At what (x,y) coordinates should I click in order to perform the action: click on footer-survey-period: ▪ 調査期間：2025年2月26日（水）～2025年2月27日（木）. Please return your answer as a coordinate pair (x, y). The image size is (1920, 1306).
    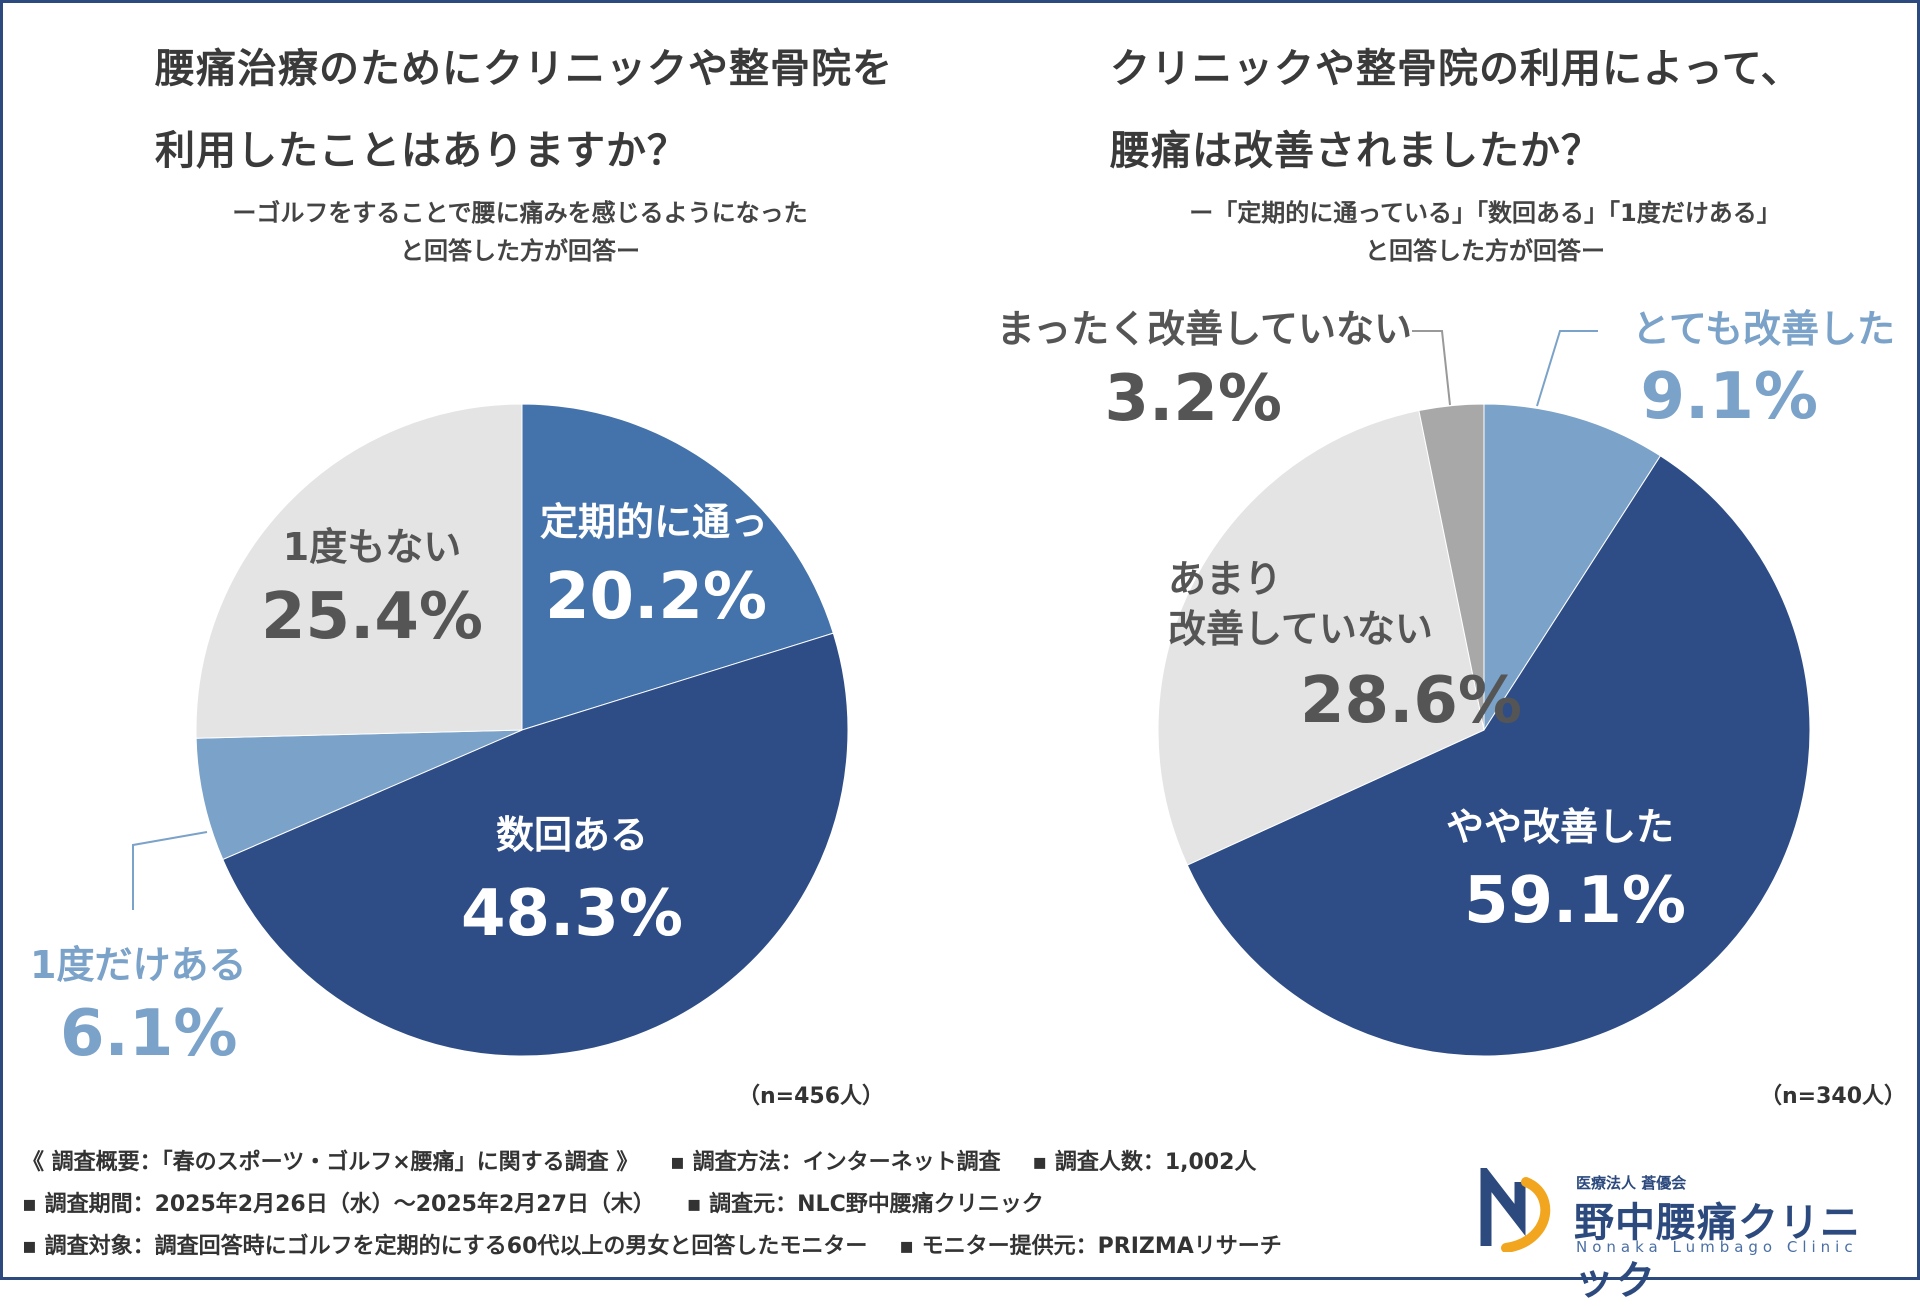
    Looking at the image, I should click on (338, 1204).